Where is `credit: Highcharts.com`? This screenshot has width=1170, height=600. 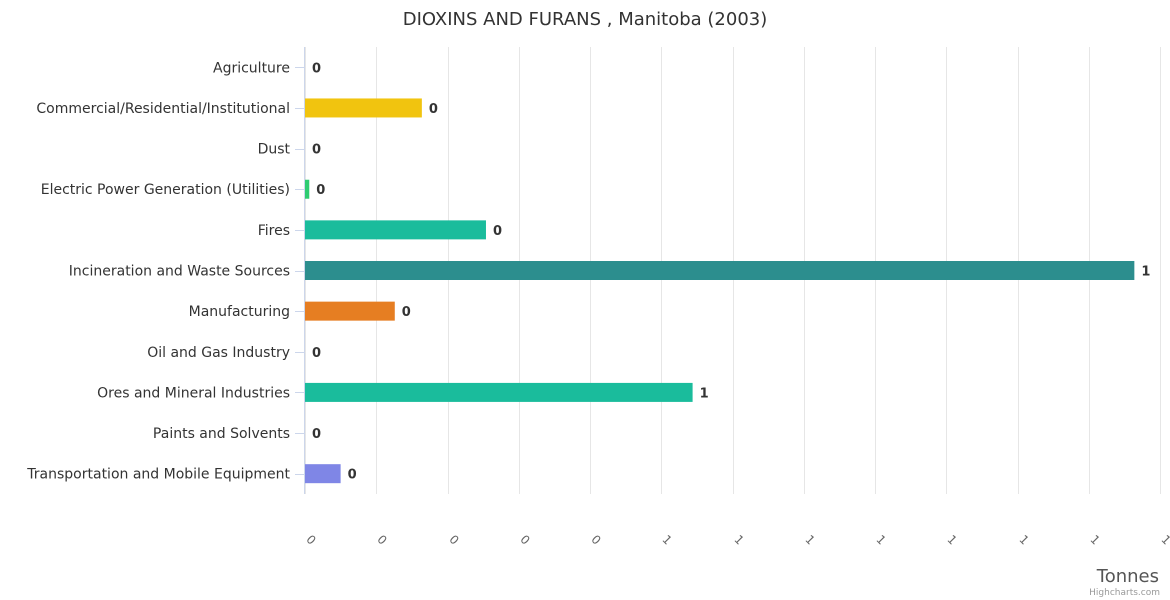
credit: Highcharts.com is located at coordinates (1124, 593).